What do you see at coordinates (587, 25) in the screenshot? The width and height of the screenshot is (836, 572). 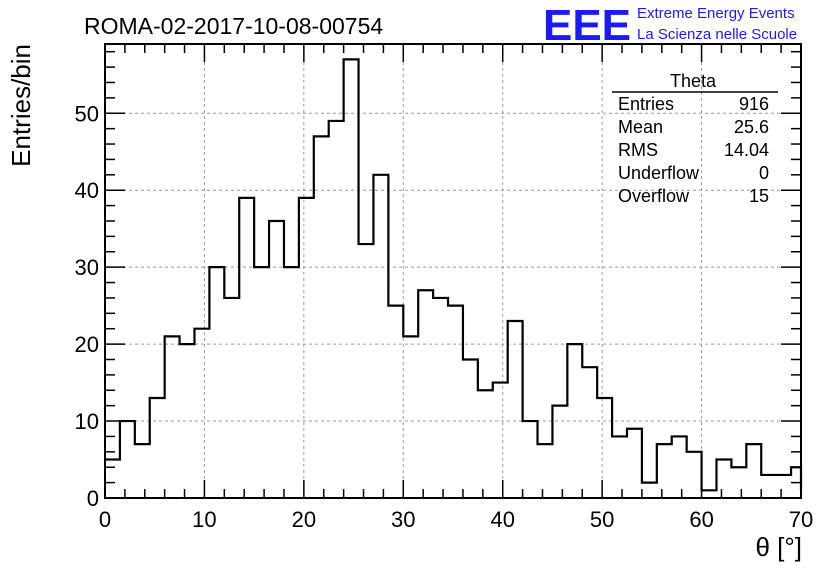 I see `logo-mark: EEE` at bounding box center [587, 25].